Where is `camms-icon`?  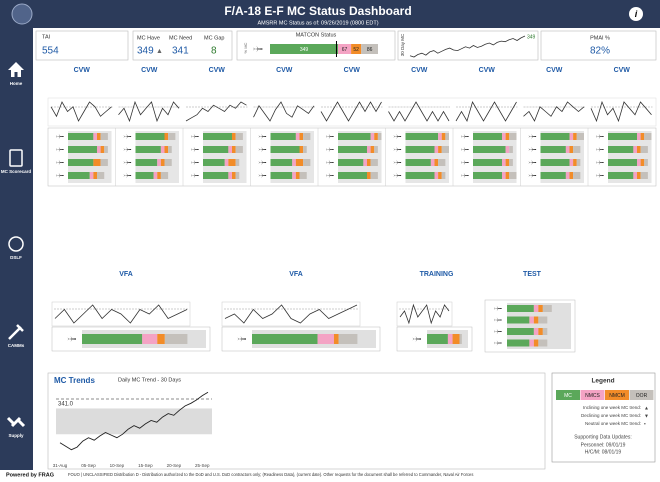
camms-icon is located at coordinates (16, 332).